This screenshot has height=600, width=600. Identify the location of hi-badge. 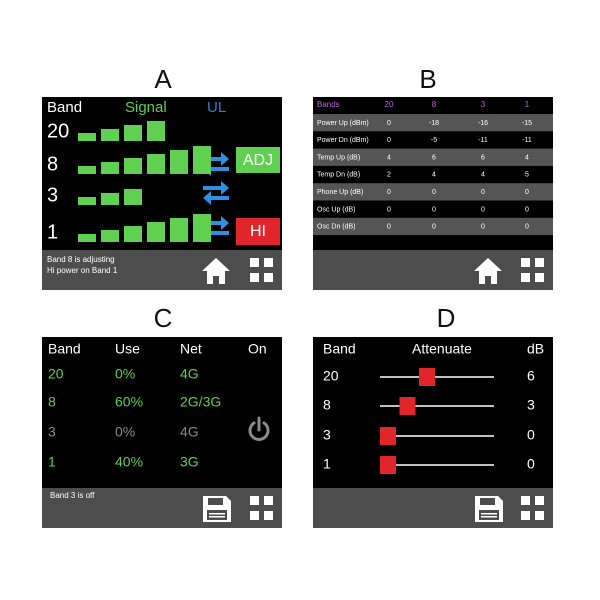
(258, 231).